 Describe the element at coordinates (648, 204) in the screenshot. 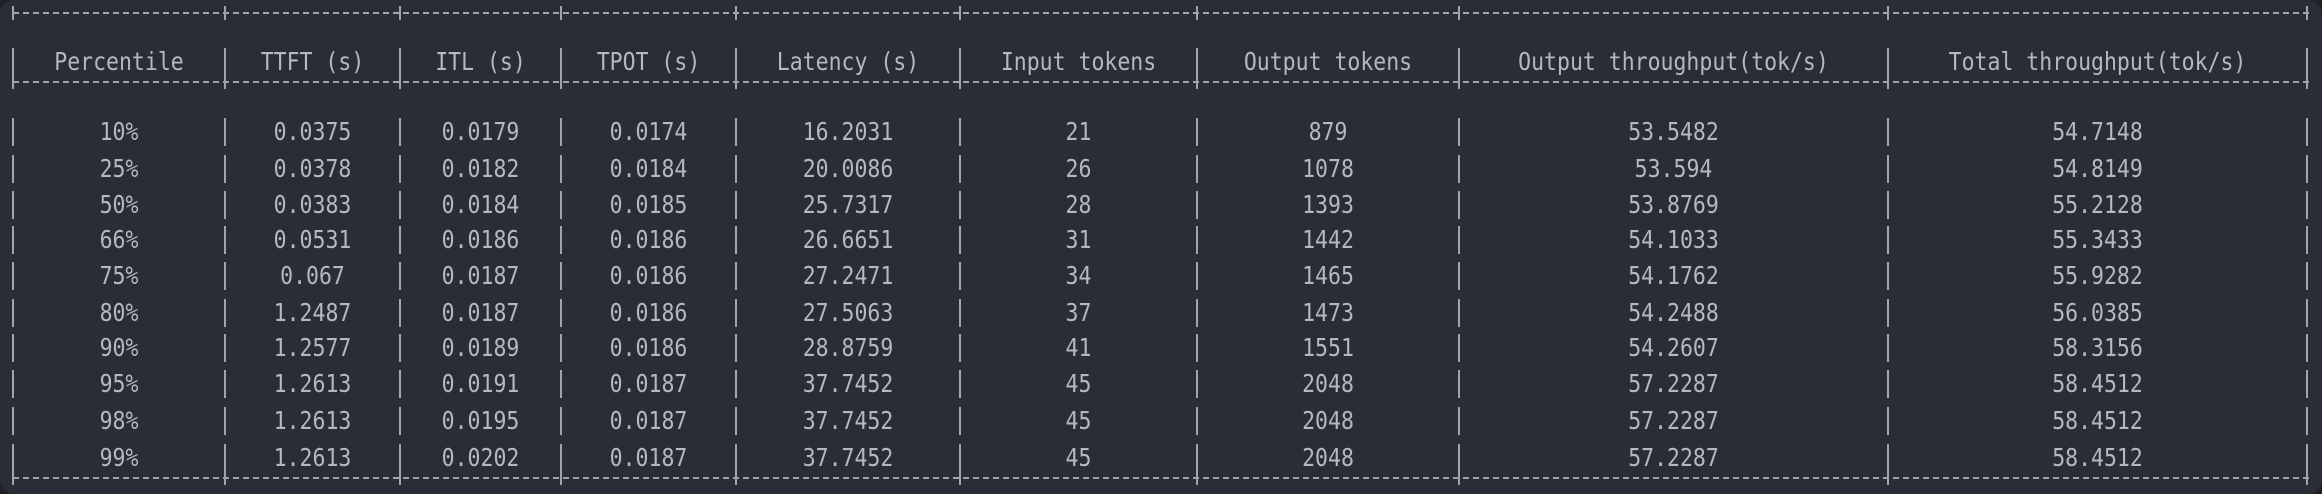

I see `table-cell: 0.0185` at that location.